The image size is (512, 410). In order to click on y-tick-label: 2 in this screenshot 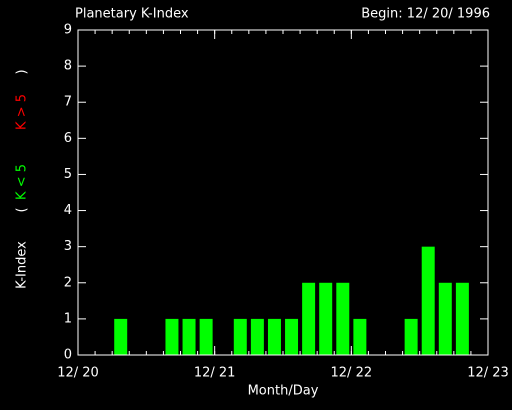, I will do `click(68, 282)`.